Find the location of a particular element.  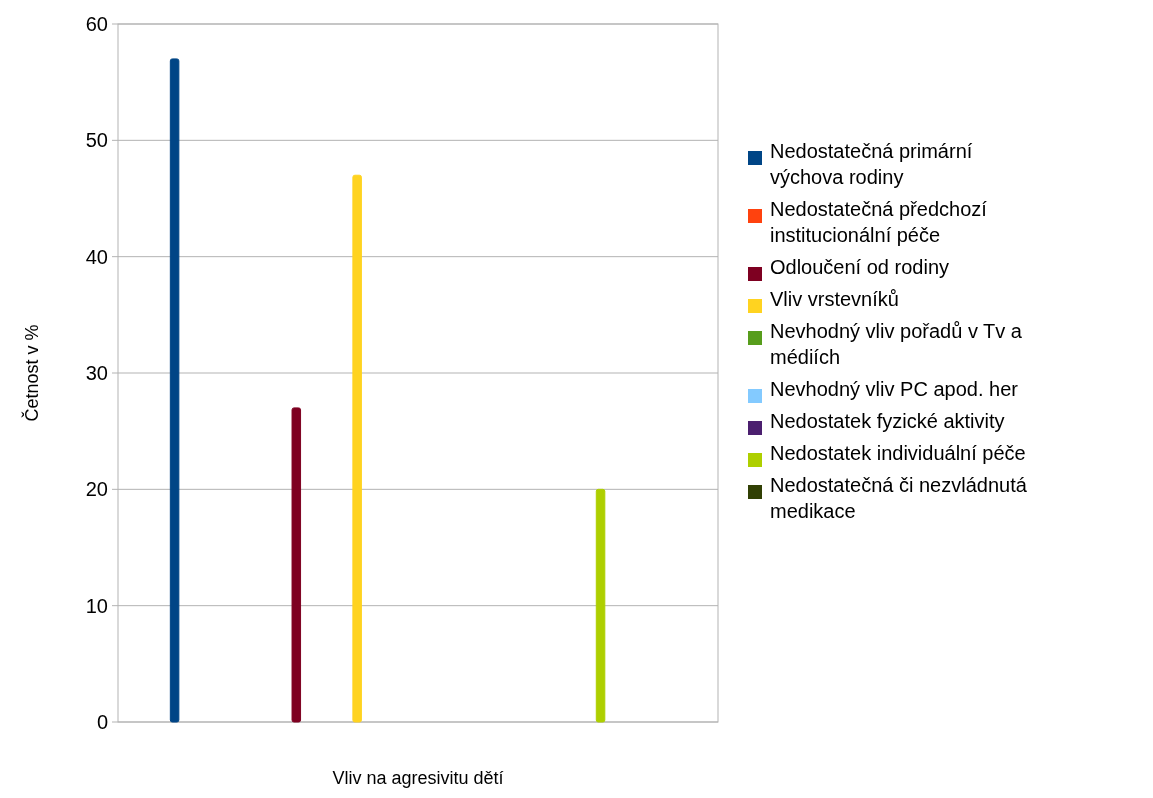

y-tick-label: 60 is located at coordinates (96, 24).